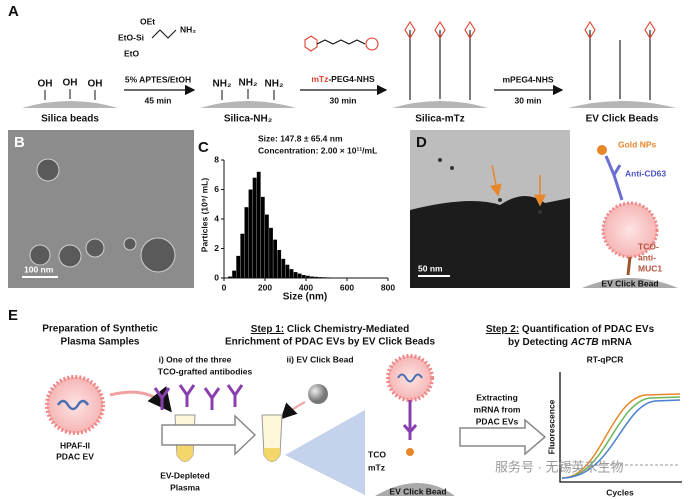  Describe the element at coordinates (300, 138) in the screenshot. I see `annotation: Size: 147.8 ± 65.4 nm` at that location.